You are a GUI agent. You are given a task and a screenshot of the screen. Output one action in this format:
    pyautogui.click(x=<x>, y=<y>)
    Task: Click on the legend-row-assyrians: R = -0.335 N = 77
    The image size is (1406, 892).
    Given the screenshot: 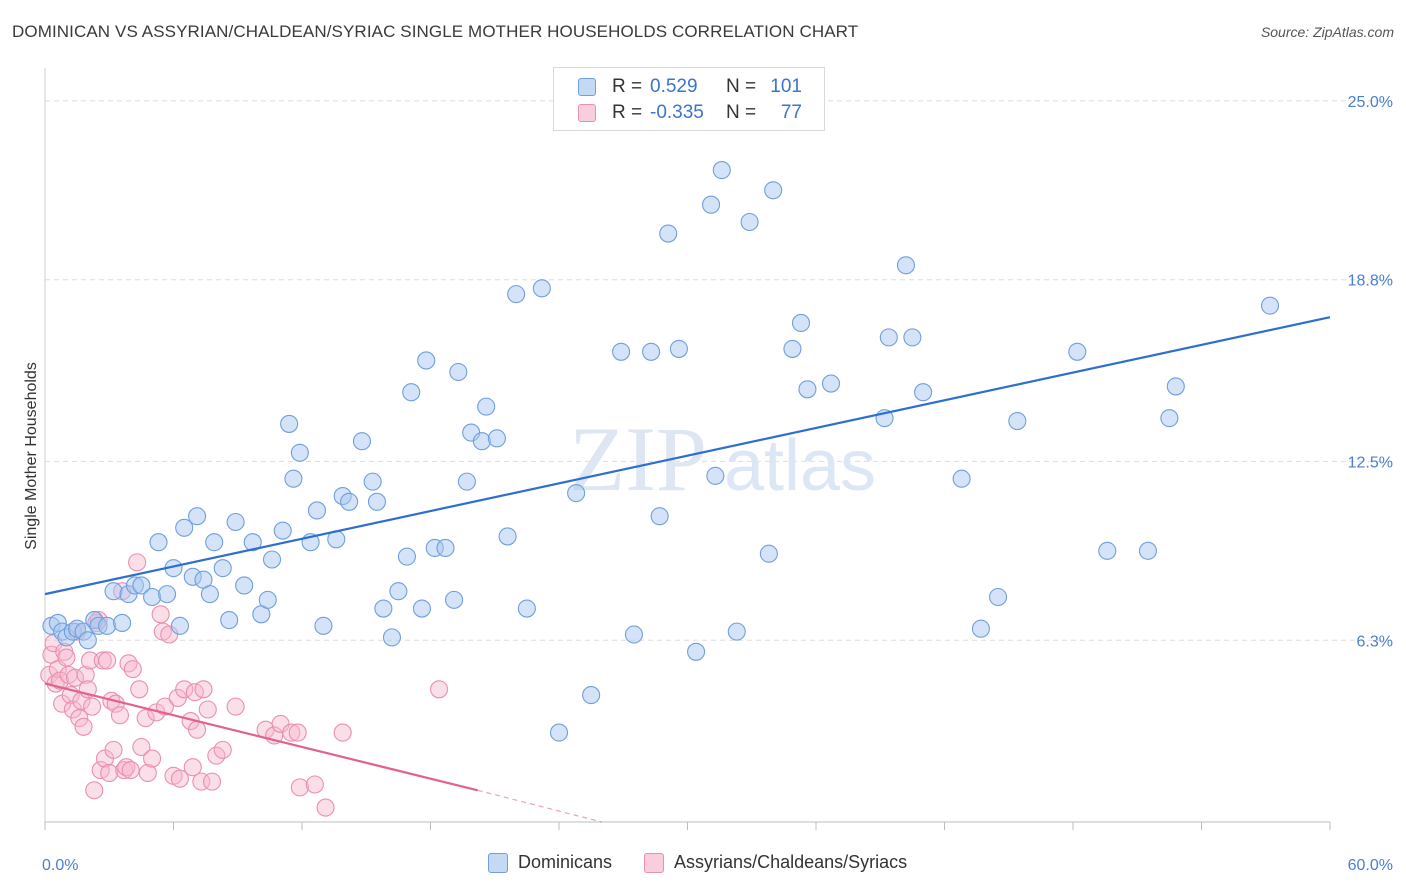 What is the action you would take?
    pyautogui.click(x=678, y=113)
    